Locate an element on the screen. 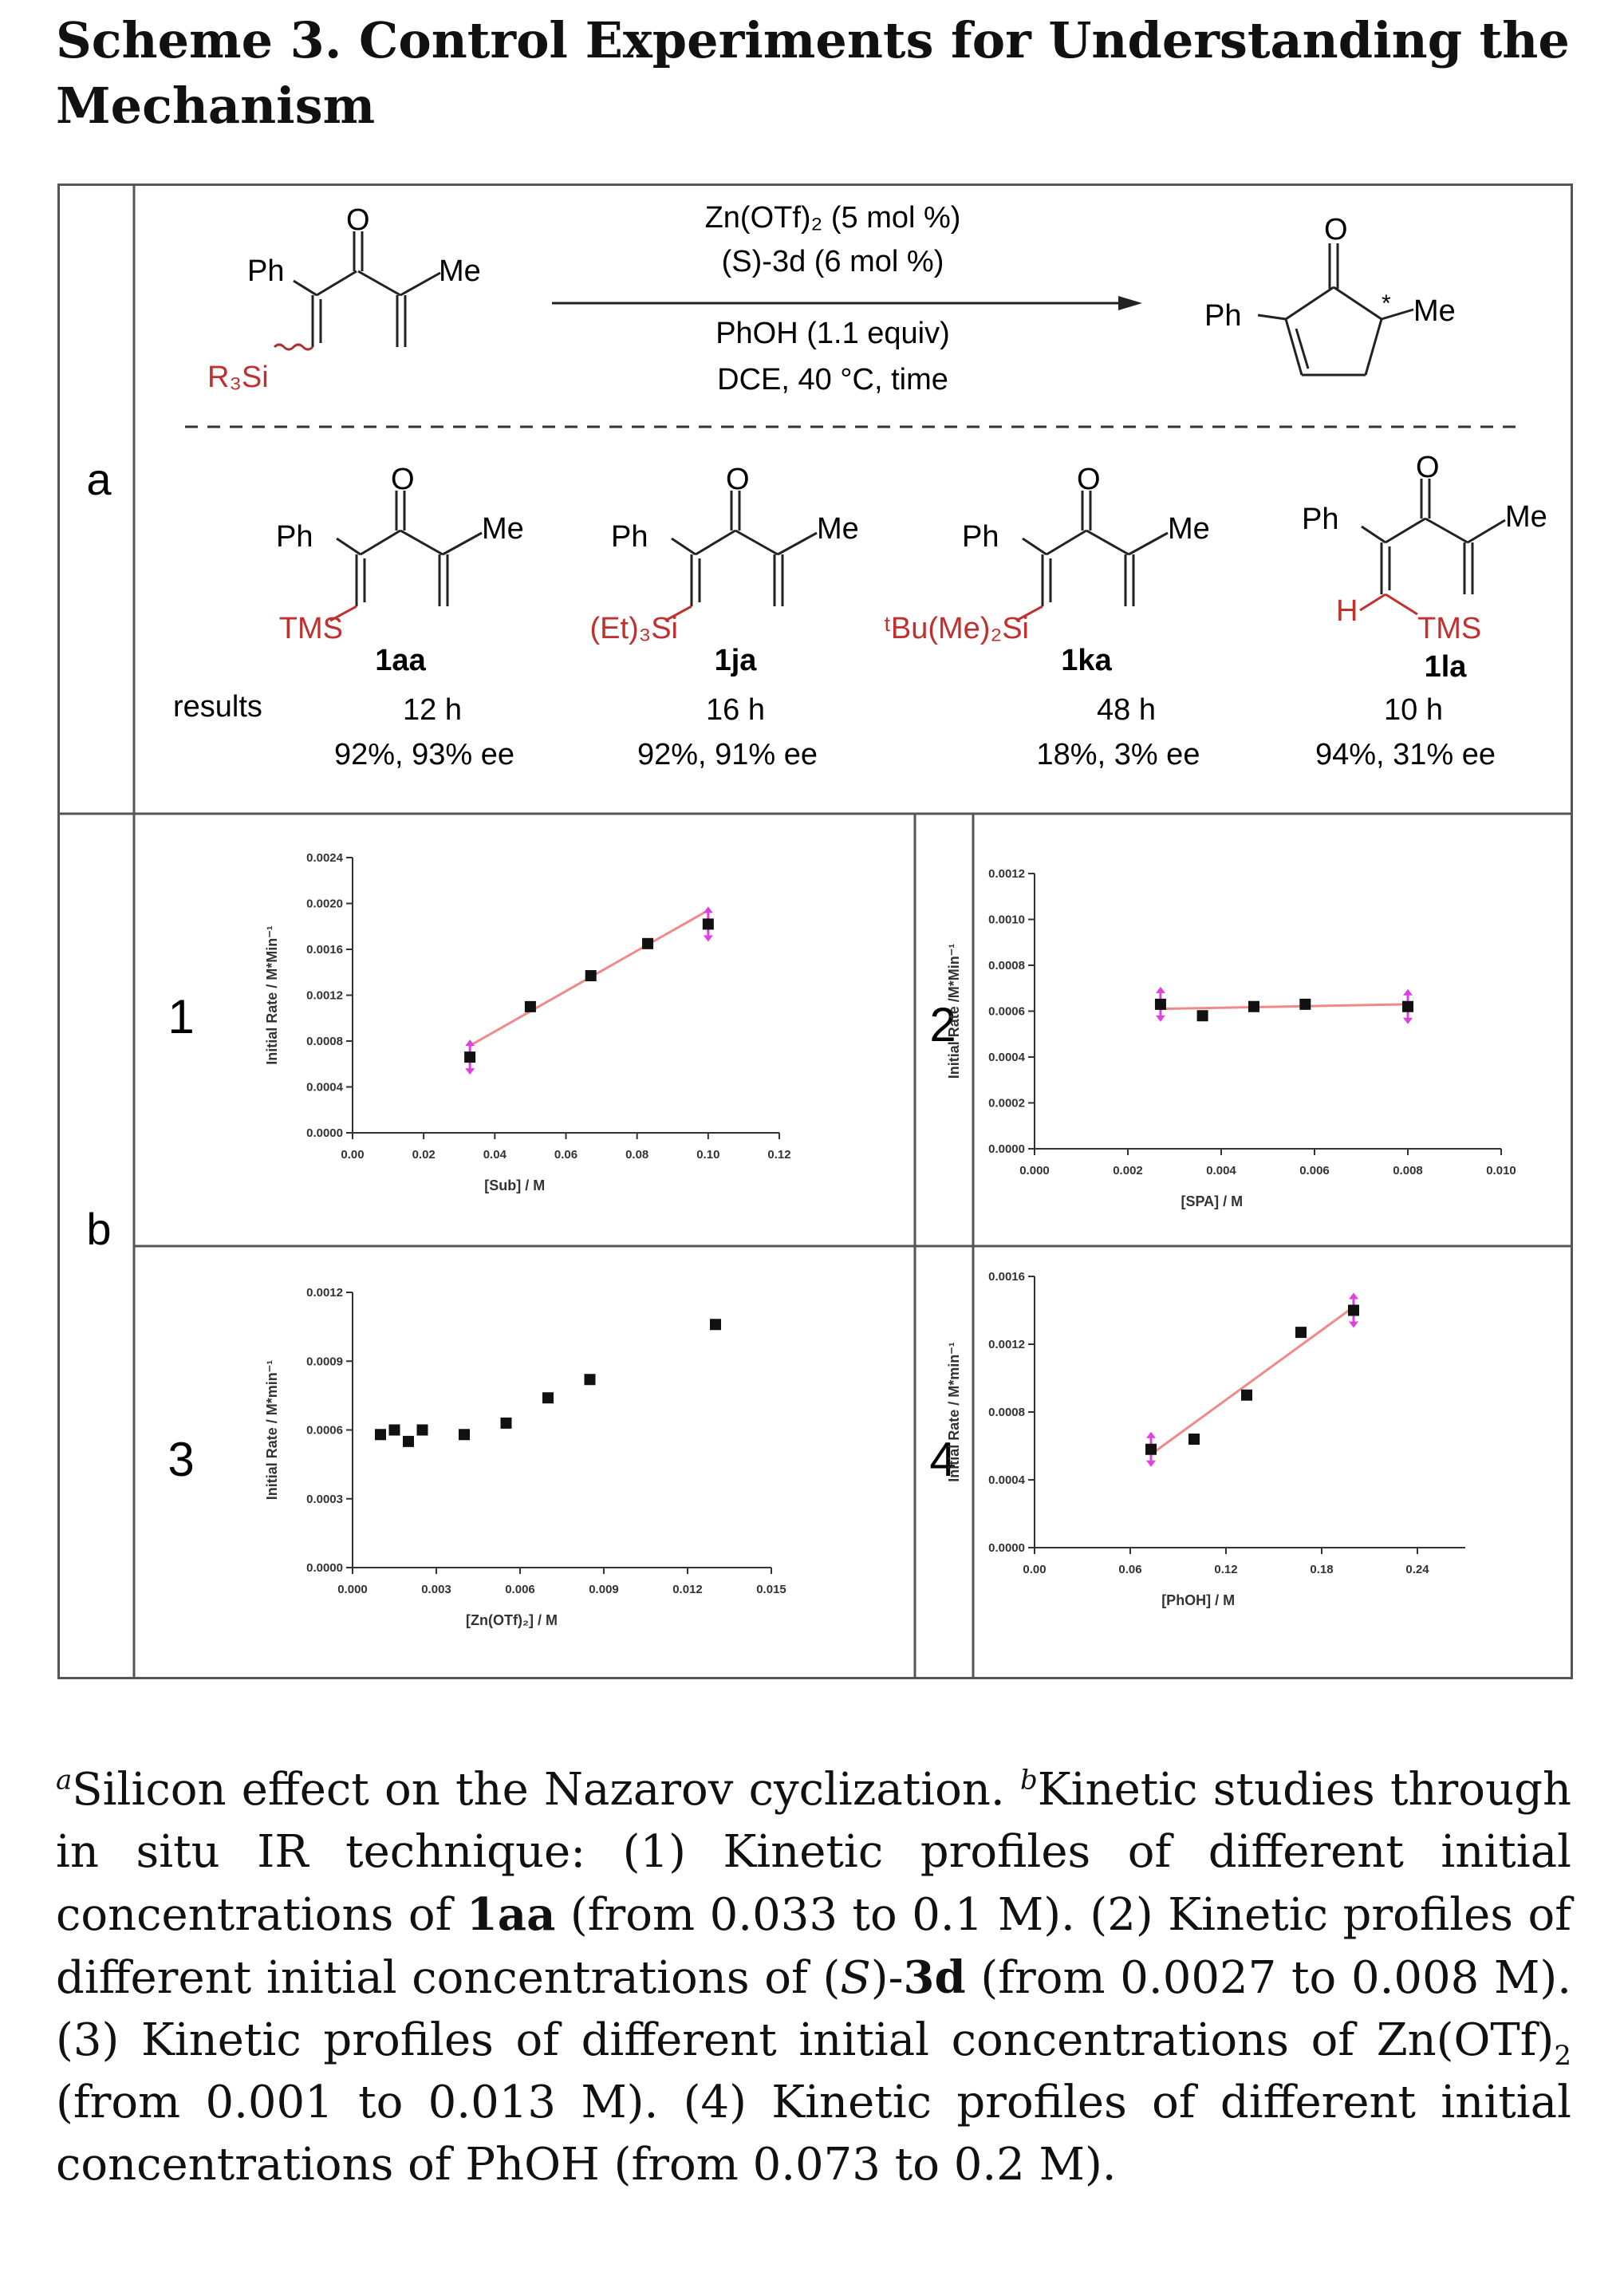 The width and height of the screenshot is (1624, 2272). reactant-me: Me is located at coordinates (460, 271).